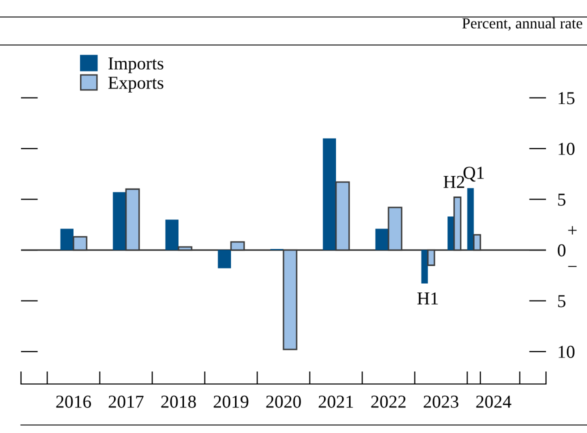  I want to click on x-tick-label: 2021, so click(335, 402).